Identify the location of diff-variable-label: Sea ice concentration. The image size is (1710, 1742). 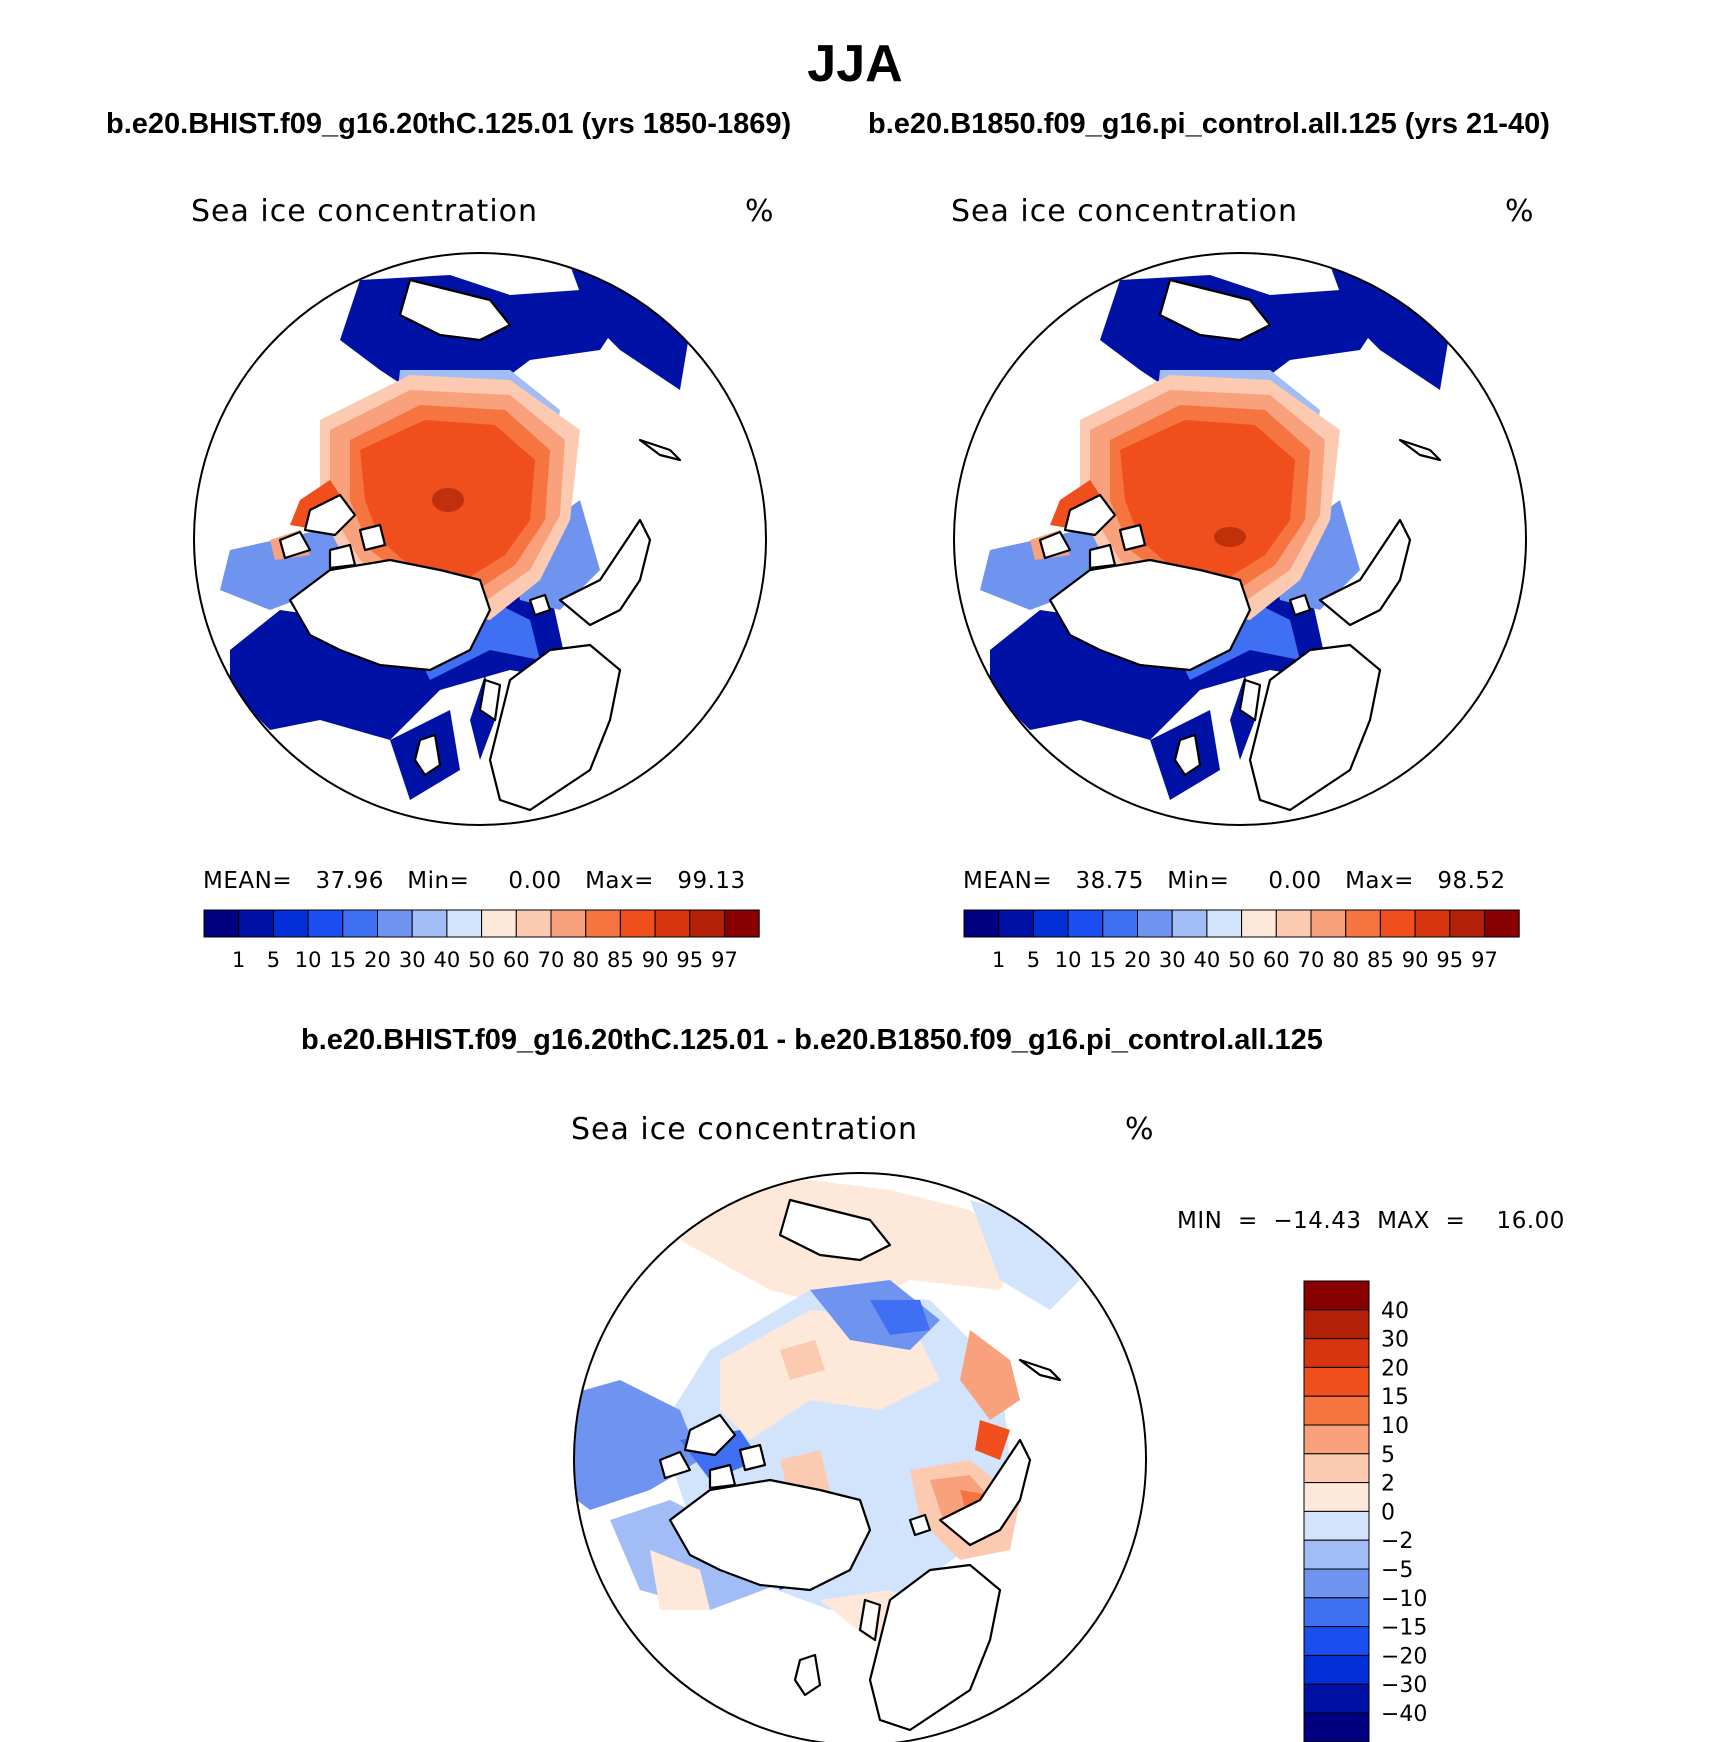
(745, 1129).